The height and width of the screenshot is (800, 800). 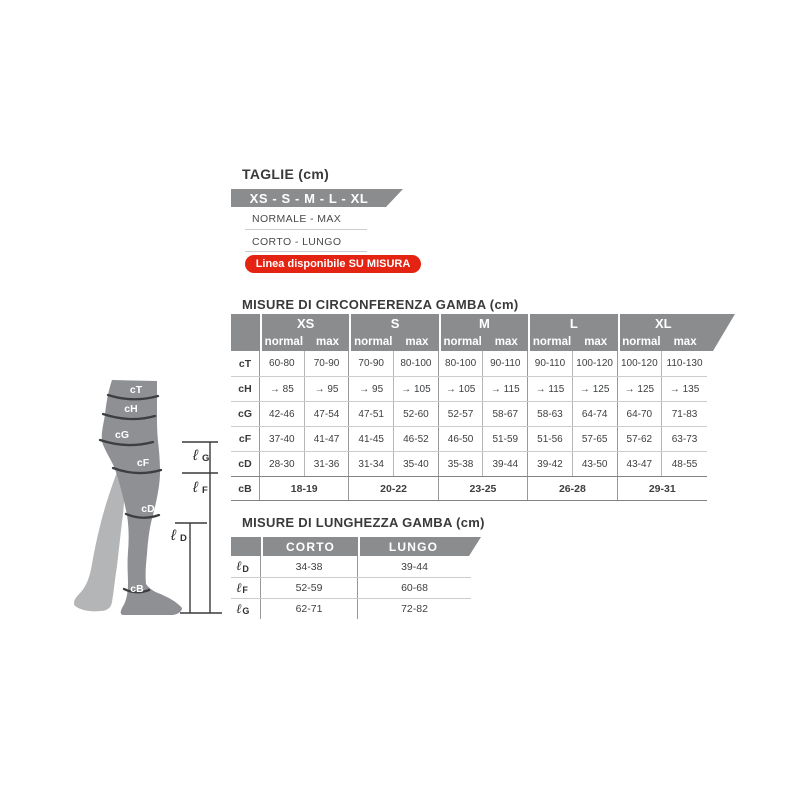 I want to click on size-header-cell: M, so click(x=484, y=323).